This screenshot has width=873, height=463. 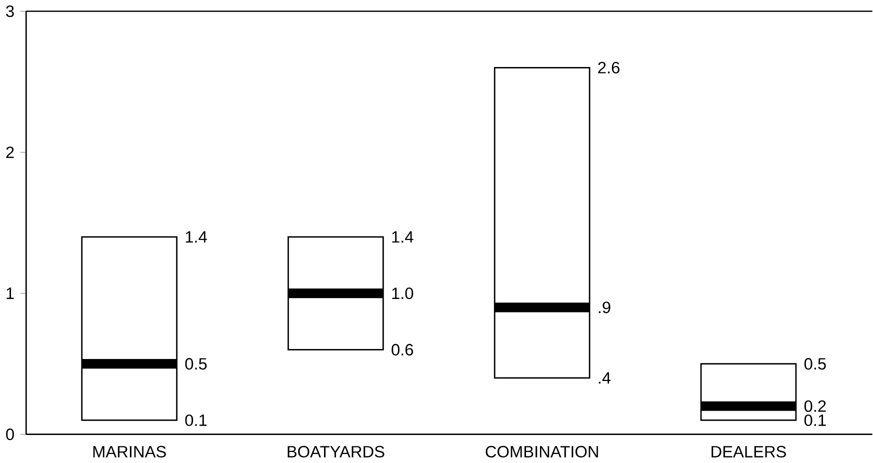 What do you see at coordinates (403, 294) in the screenshot?
I see `annotation: 1.0` at bounding box center [403, 294].